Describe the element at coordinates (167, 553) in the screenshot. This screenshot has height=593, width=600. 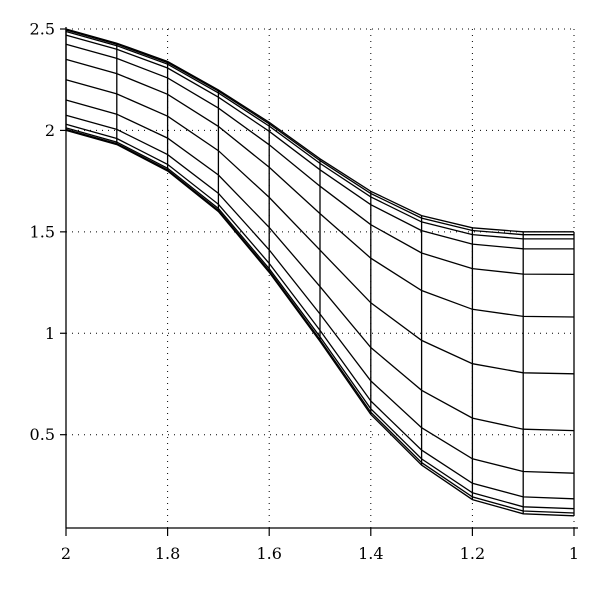
I see `x-tick-label: 1.8` at that location.